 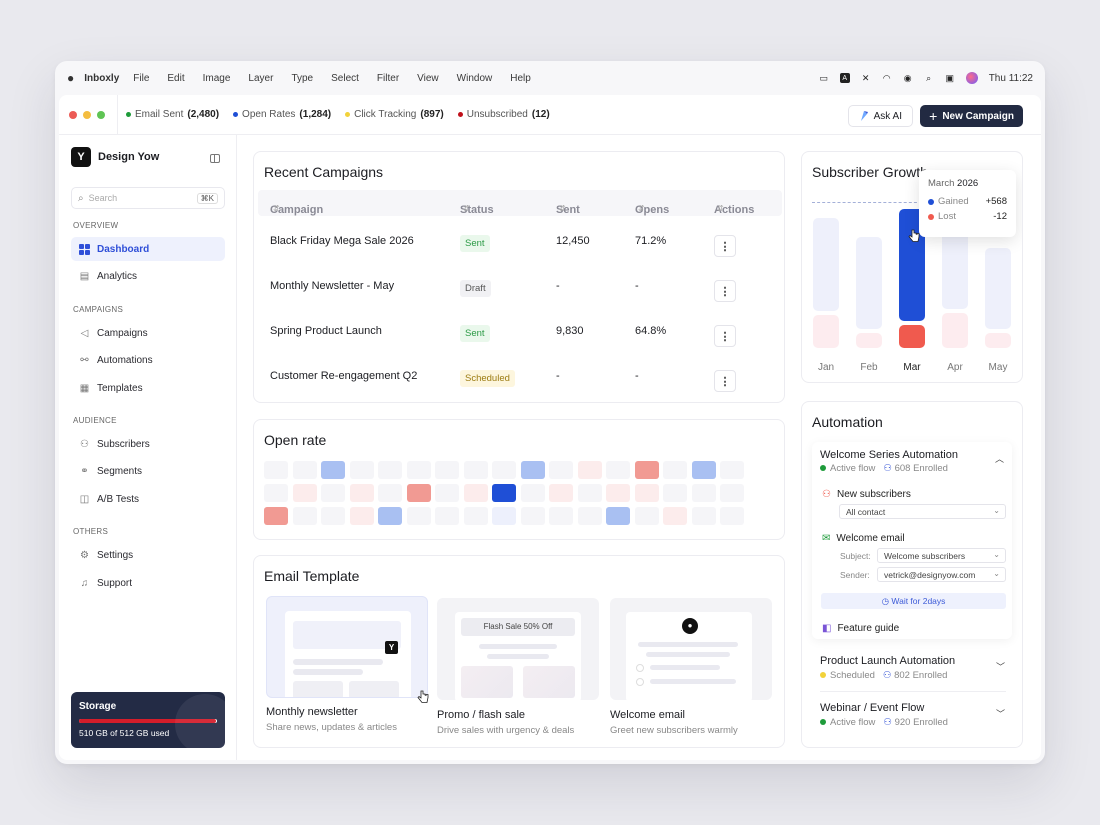 I want to click on maximize-window-button, so click(x=101, y=114).